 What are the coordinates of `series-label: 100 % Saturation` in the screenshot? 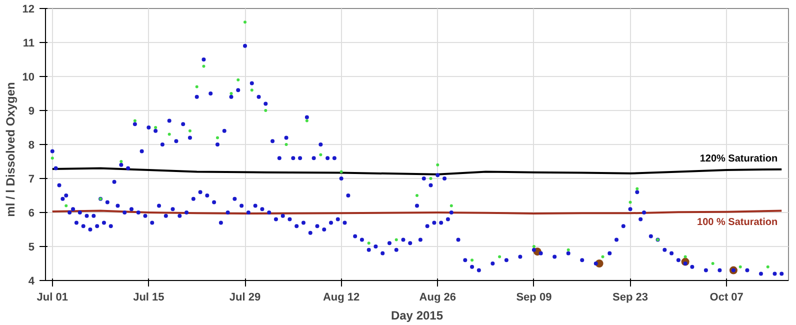 It's located at (737, 222).